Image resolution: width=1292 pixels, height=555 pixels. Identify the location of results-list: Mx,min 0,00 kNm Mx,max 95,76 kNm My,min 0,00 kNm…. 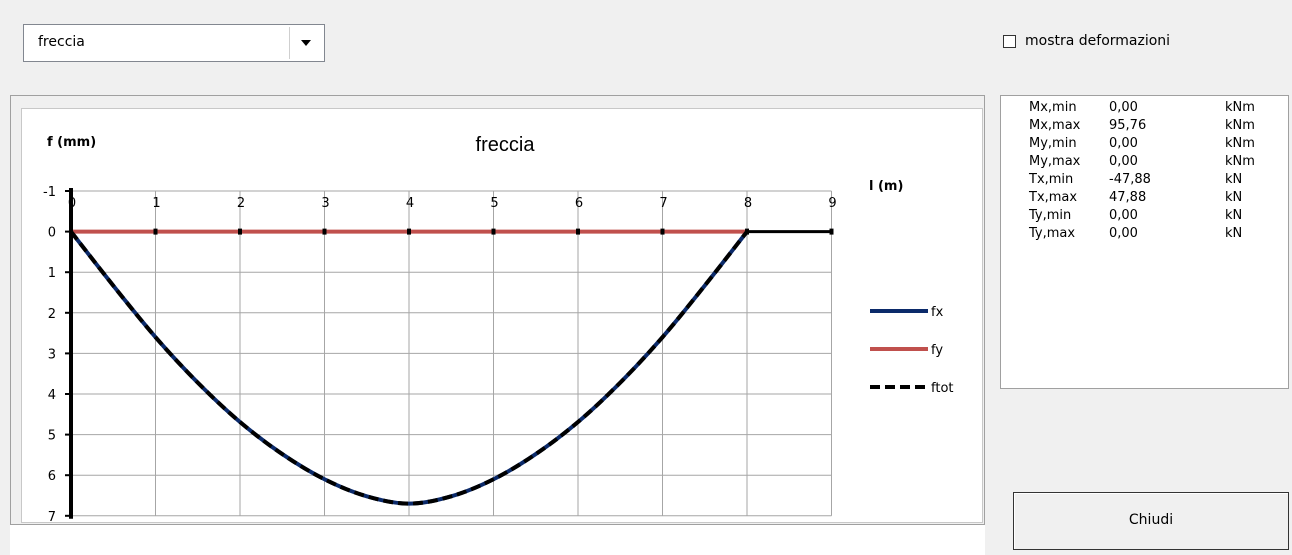
(1144, 242).